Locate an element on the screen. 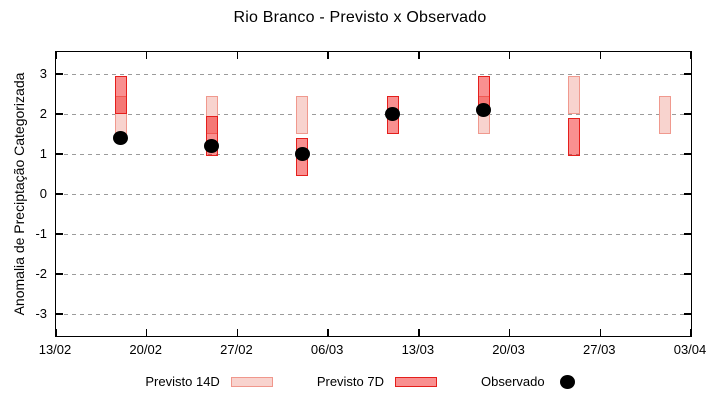 This screenshot has height=400, width=720. y-tick-label: 3 is located at coordinates (43, 73).